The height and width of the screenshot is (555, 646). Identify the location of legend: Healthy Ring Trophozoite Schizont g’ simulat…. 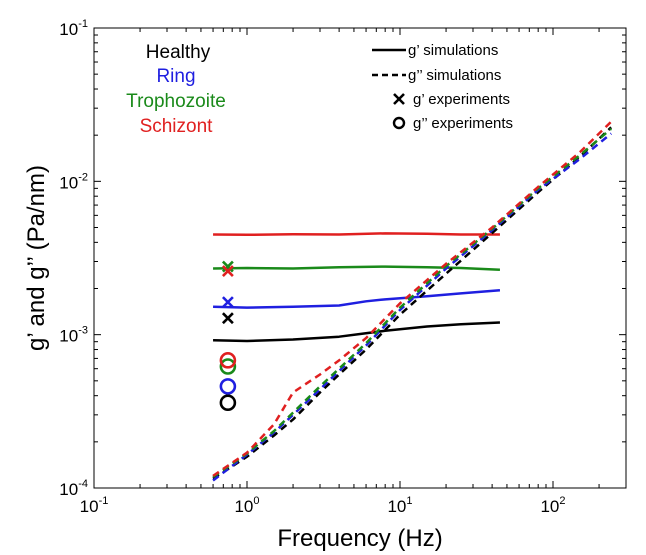
(319, 89).